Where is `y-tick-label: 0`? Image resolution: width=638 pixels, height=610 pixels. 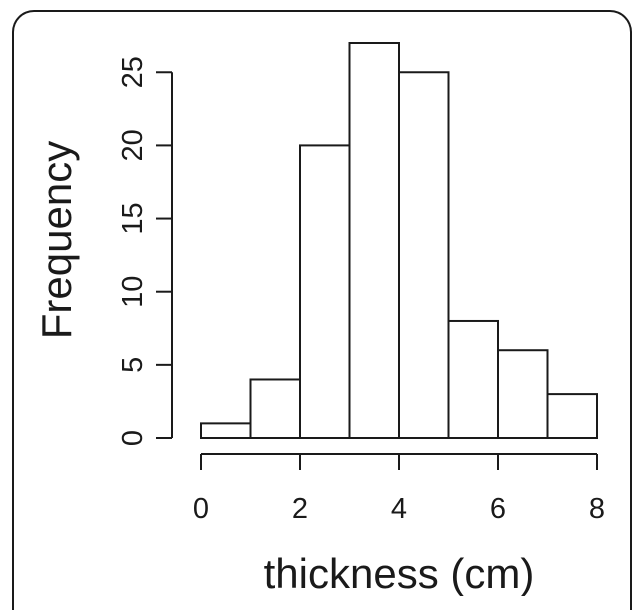
y-tick-label: 0 is located at coordinates (133, 438).